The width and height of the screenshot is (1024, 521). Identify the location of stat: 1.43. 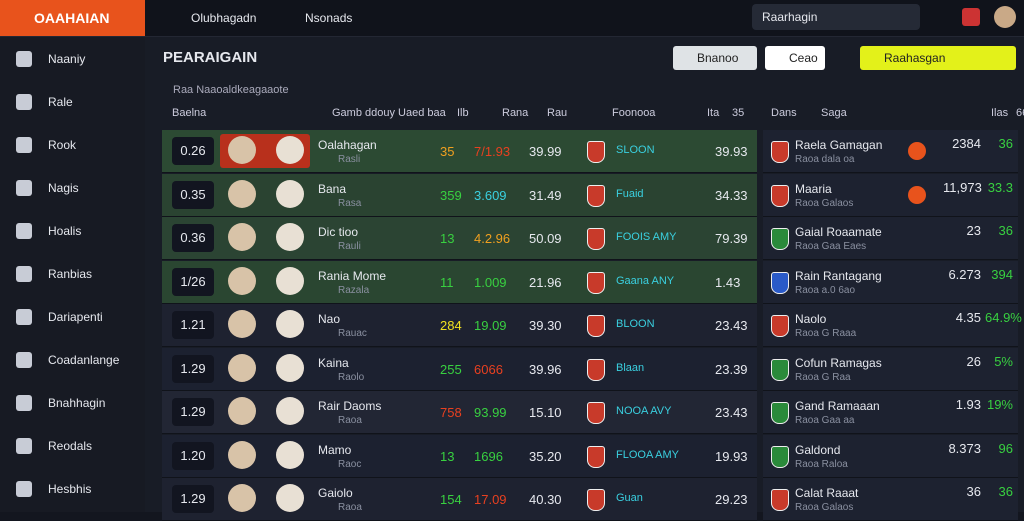
(728, 282).